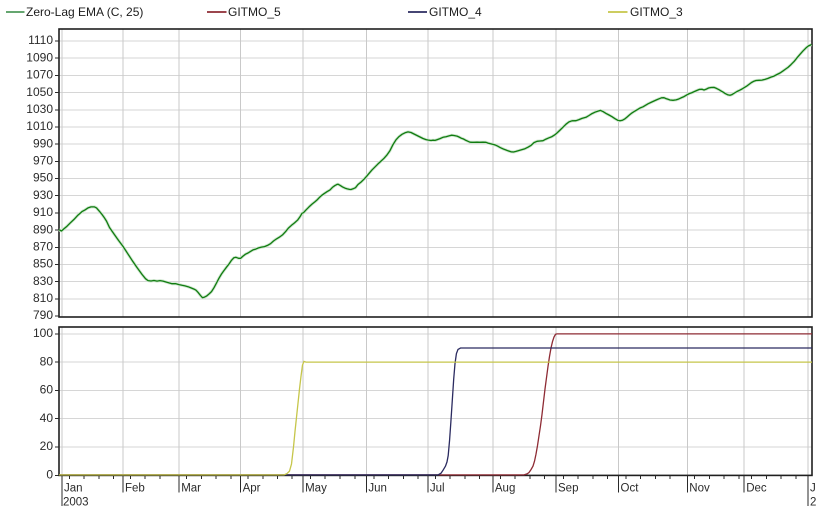 The image size is (816, 512). What do you see at coordinates (656, 12) in the screenshot?
I see `svg-text: GITMO_3` at bounding box center [656, 12].